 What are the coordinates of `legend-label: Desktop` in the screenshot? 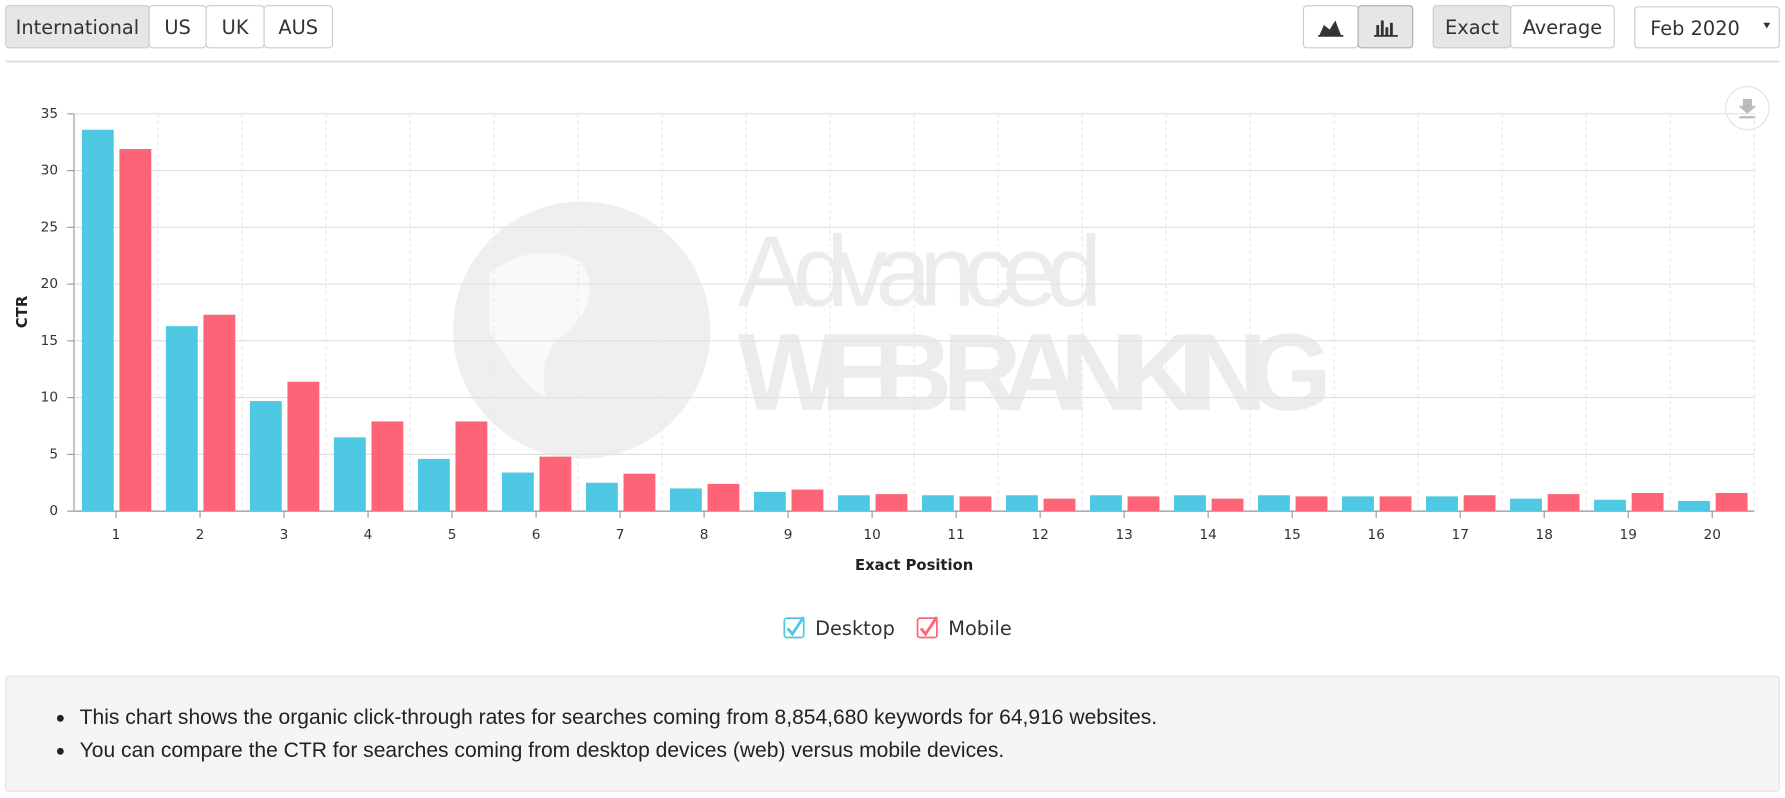 It's located at (855, 628).